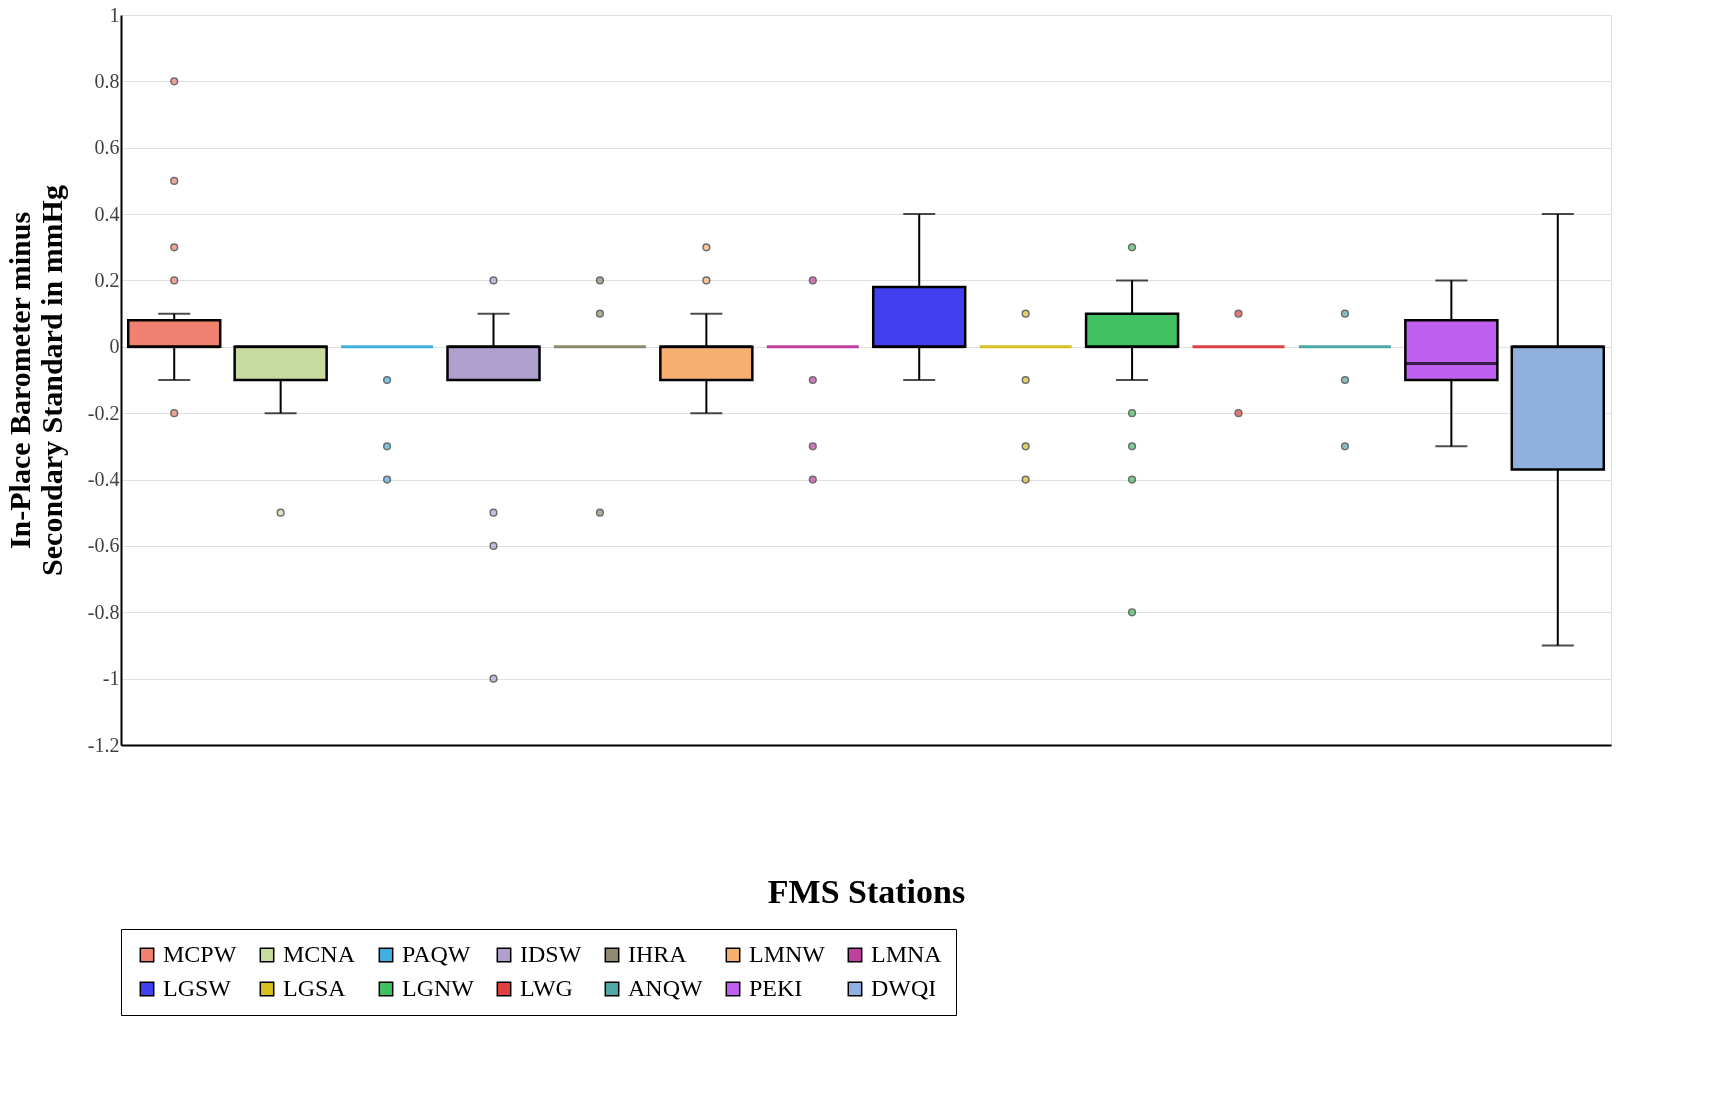 This screenshot has height=1098, width=1730. Describe the element at coordinates (546, 988) in the screenshot. I see `legend-label: LWG` at that location.